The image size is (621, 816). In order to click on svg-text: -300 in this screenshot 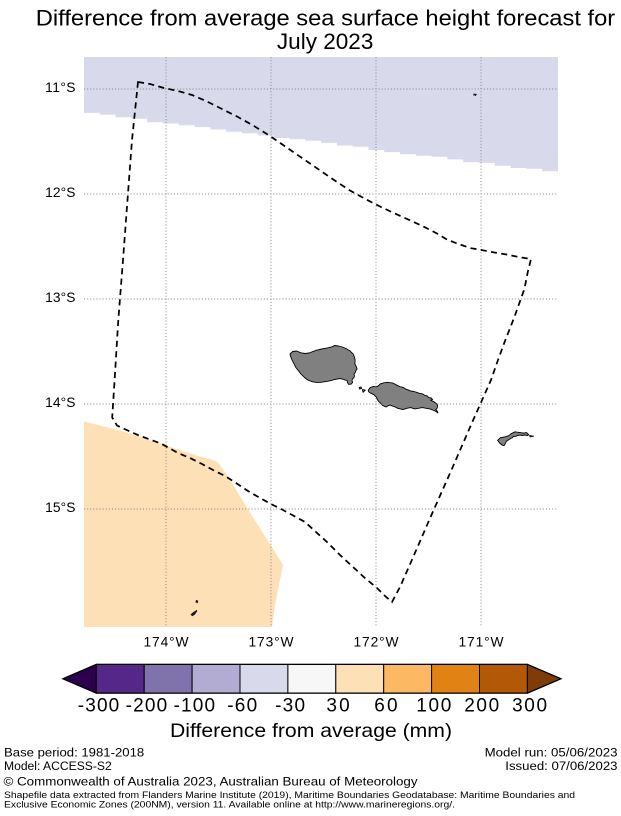, I will do `click(99, 706)`.